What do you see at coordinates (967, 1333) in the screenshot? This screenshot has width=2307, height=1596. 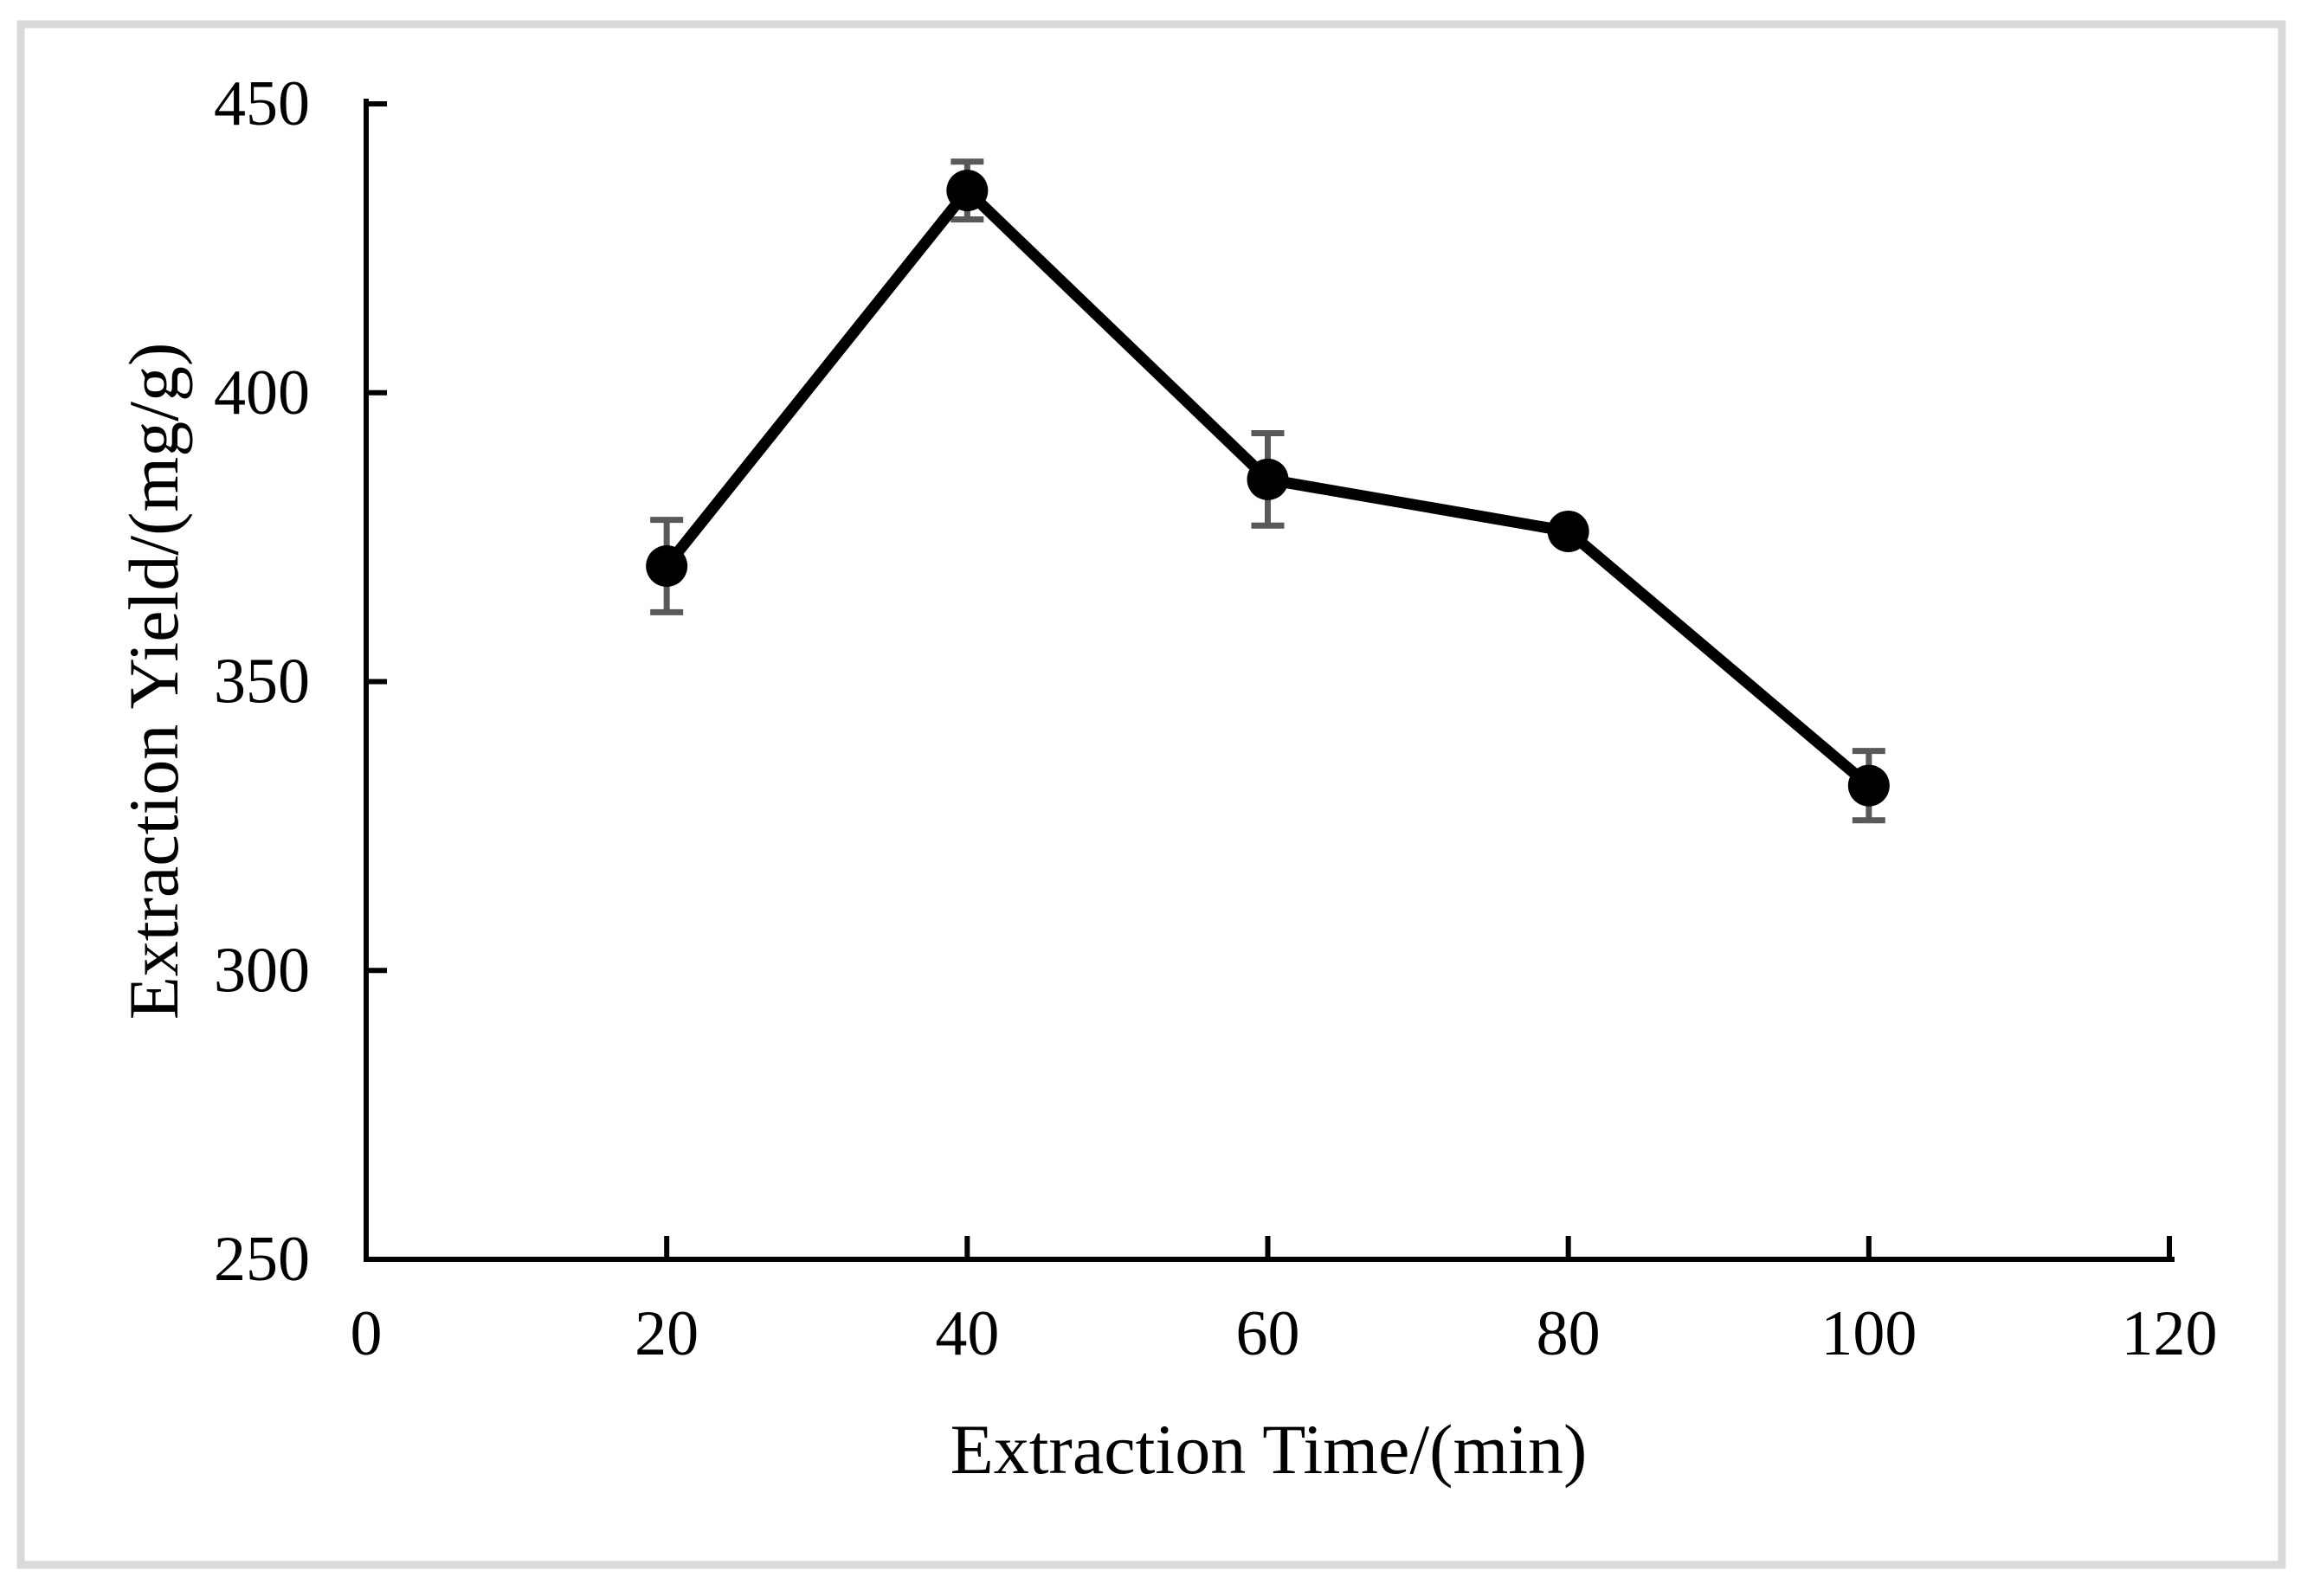 I see `x-tick-label: 40` at bounding box center [967, 1333].